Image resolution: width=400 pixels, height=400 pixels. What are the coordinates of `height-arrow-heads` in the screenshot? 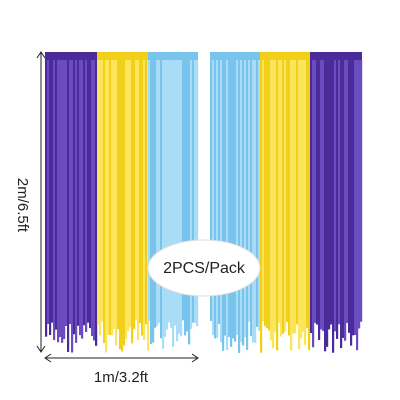 It's located at (41, 202).